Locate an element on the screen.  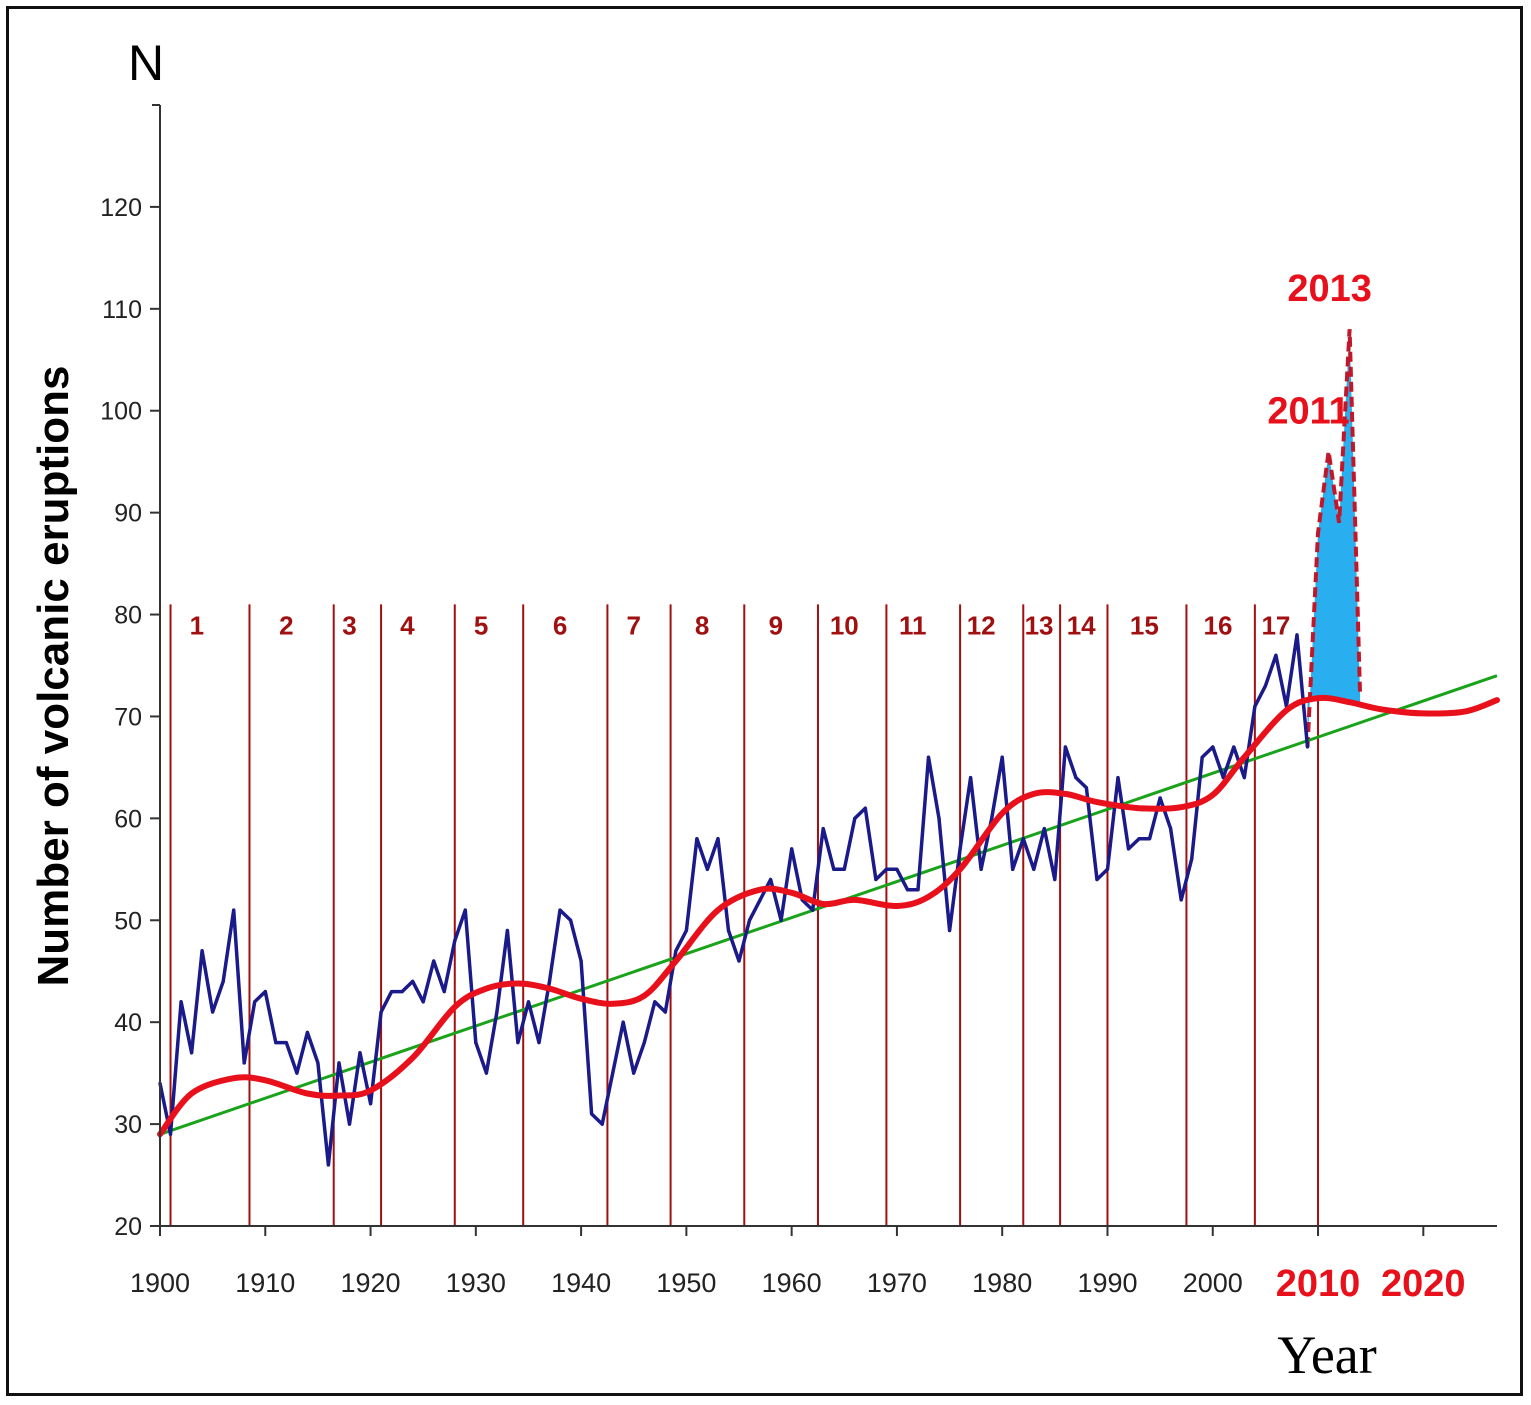
y-tick-label: 90 is located at coordinates (128, 514).